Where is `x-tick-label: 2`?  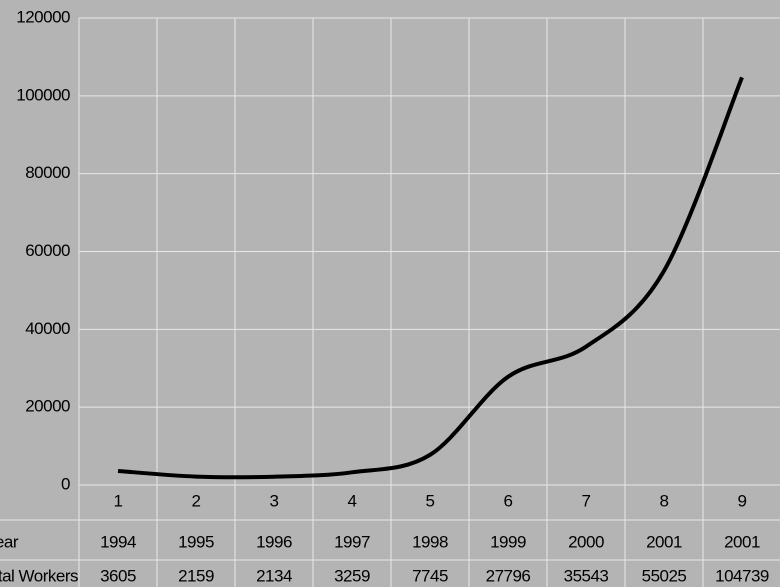 x-tick-label: 2 is located at coordinates (196, 500).